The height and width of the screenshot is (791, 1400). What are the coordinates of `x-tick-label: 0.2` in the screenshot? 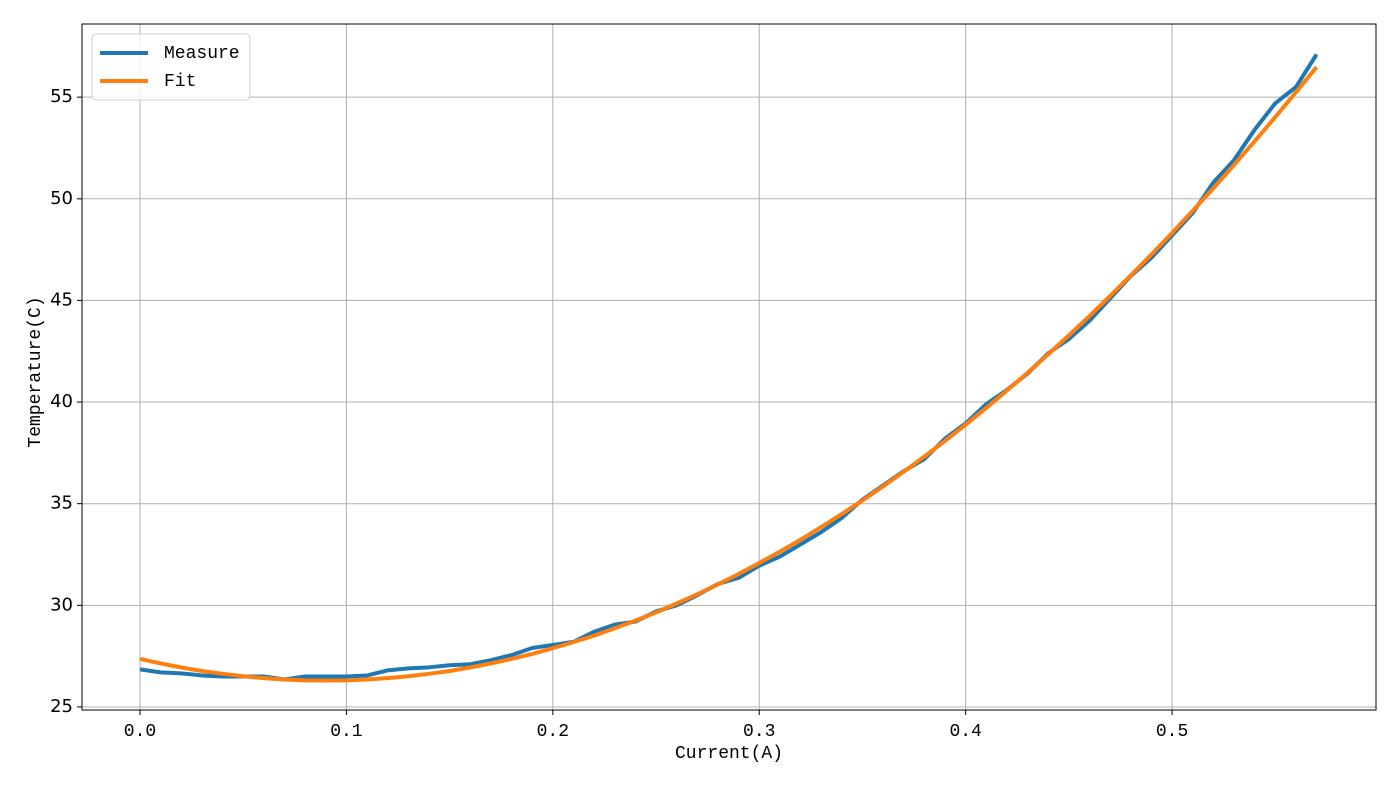 It's located at (553, 732).